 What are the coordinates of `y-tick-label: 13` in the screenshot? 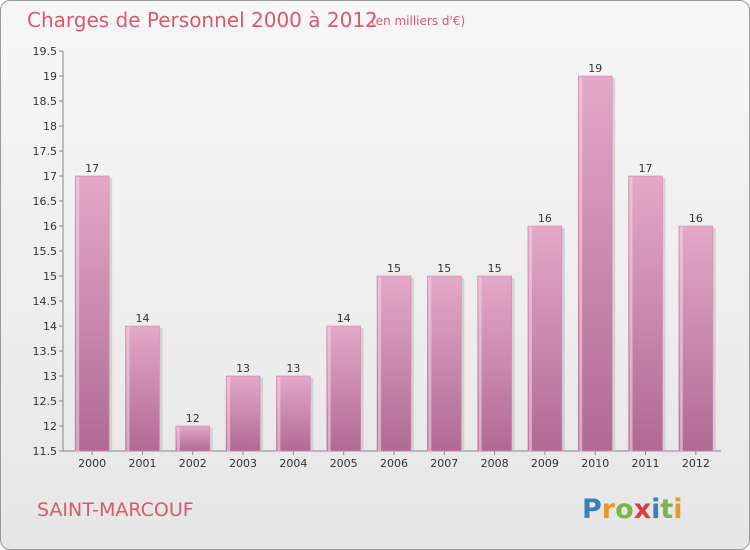 It's located at (50, 376).